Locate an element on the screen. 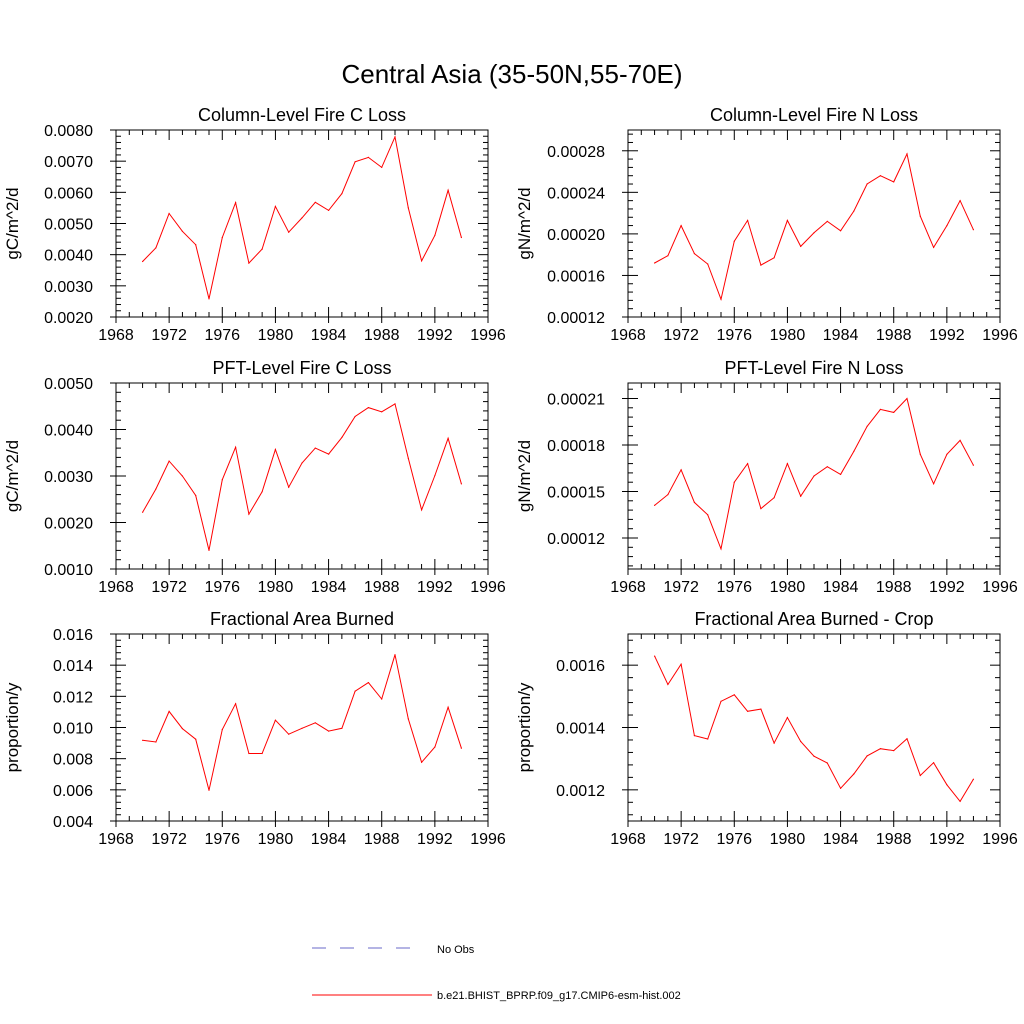  y-tick-label: 0.00015 is located at coordinates (576, 493).